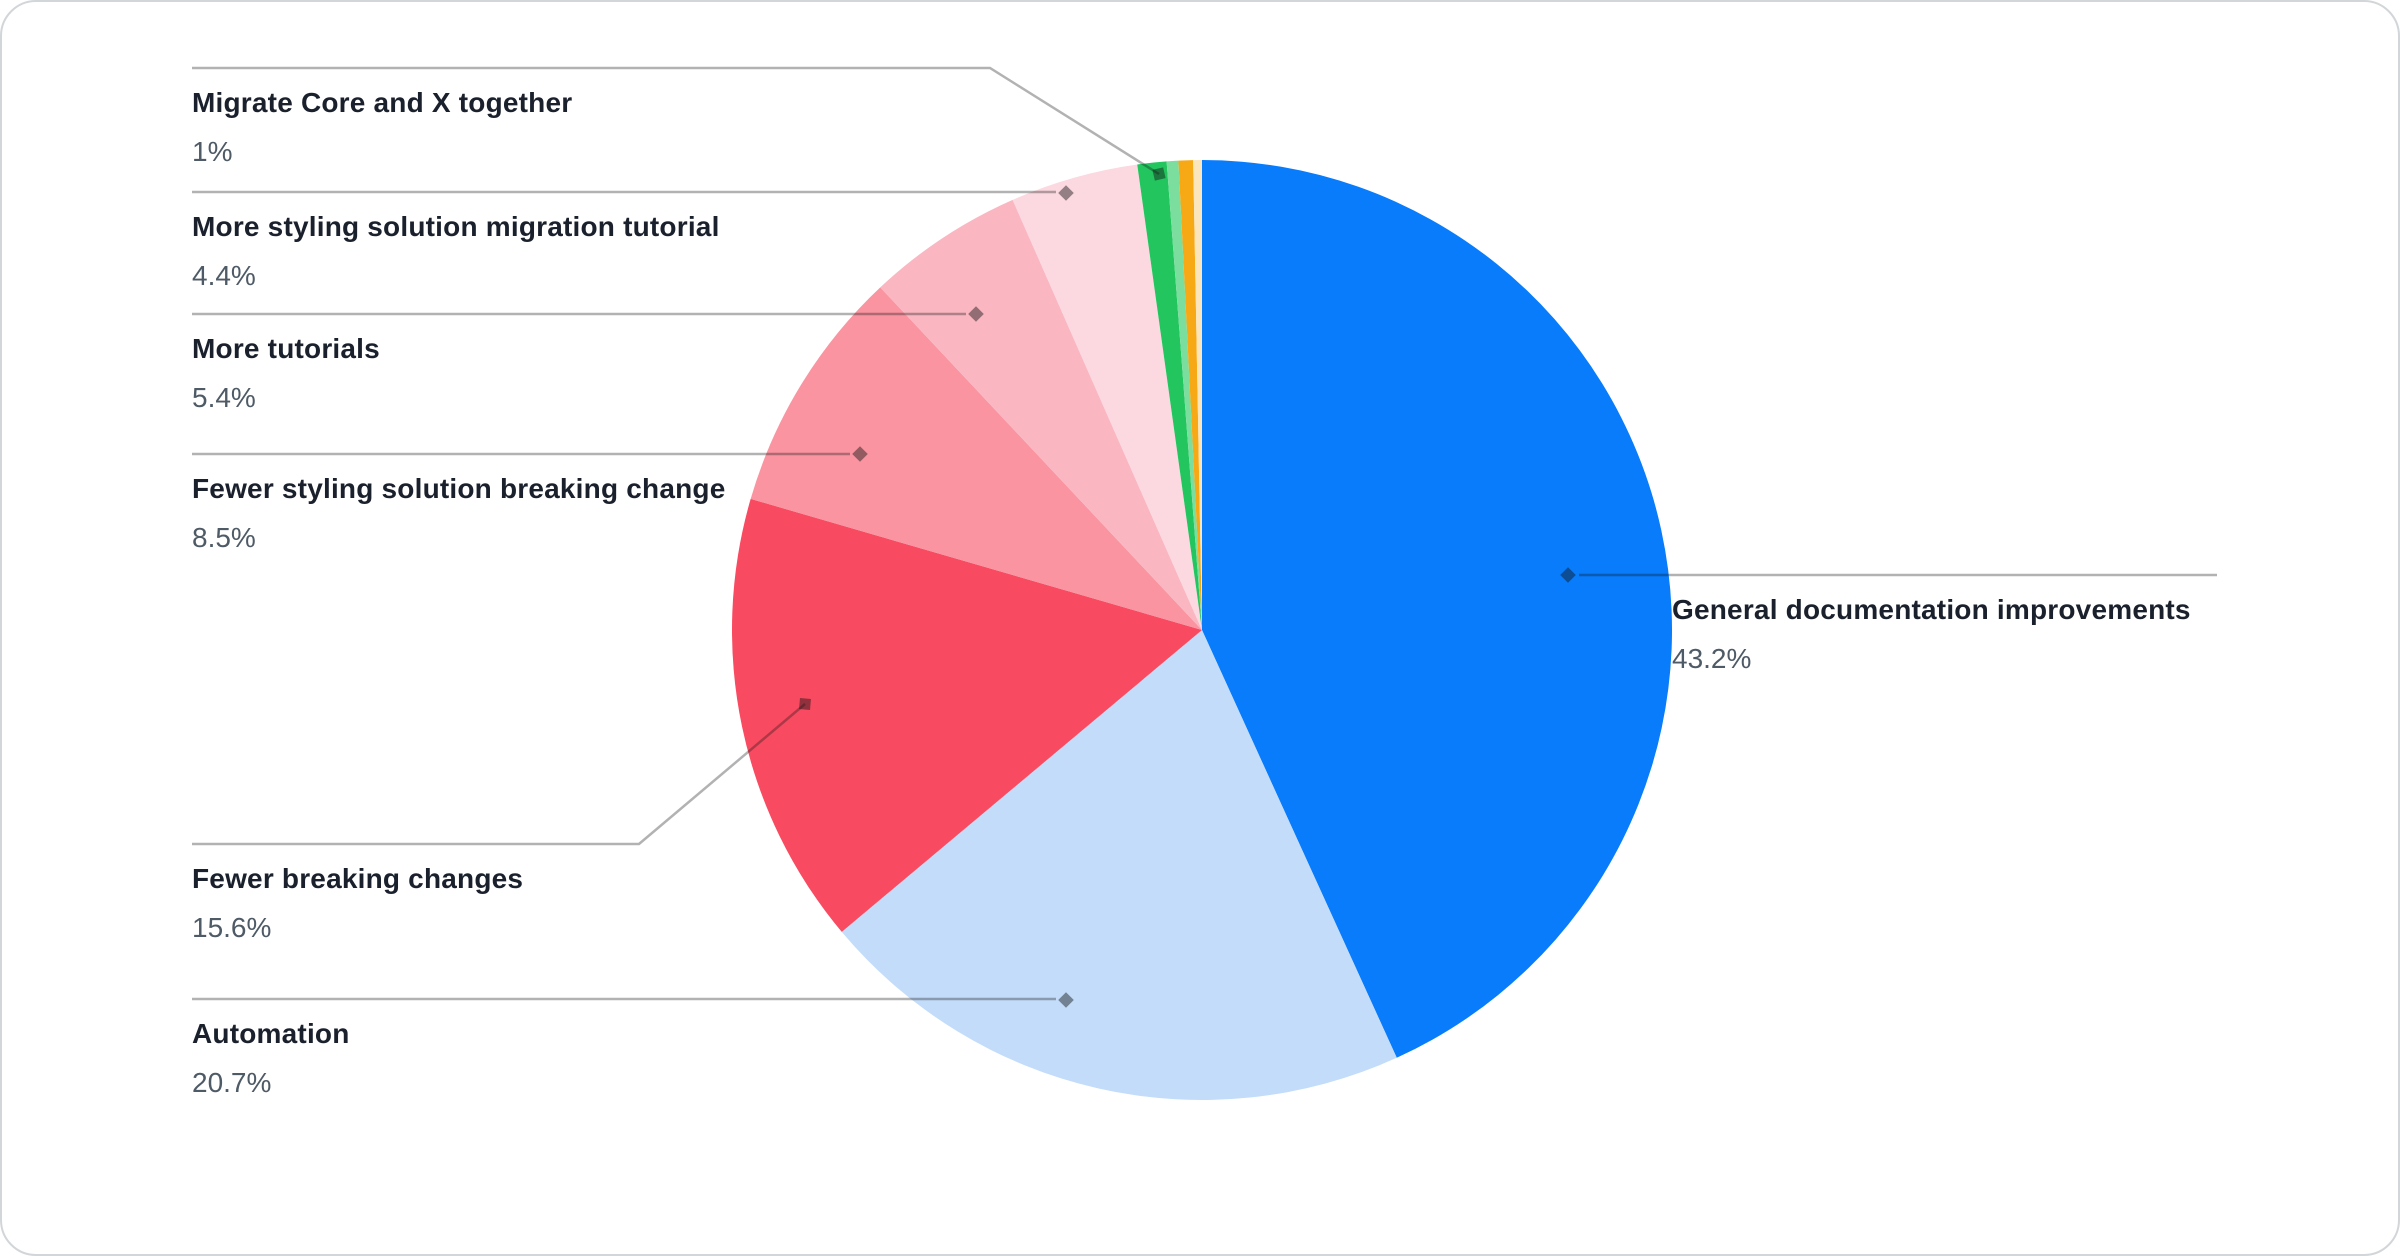  What do you see at coordinates (286, 348) in the screenshot?
I see `slice-label: More tutorials` at bounding box center [286, 348].